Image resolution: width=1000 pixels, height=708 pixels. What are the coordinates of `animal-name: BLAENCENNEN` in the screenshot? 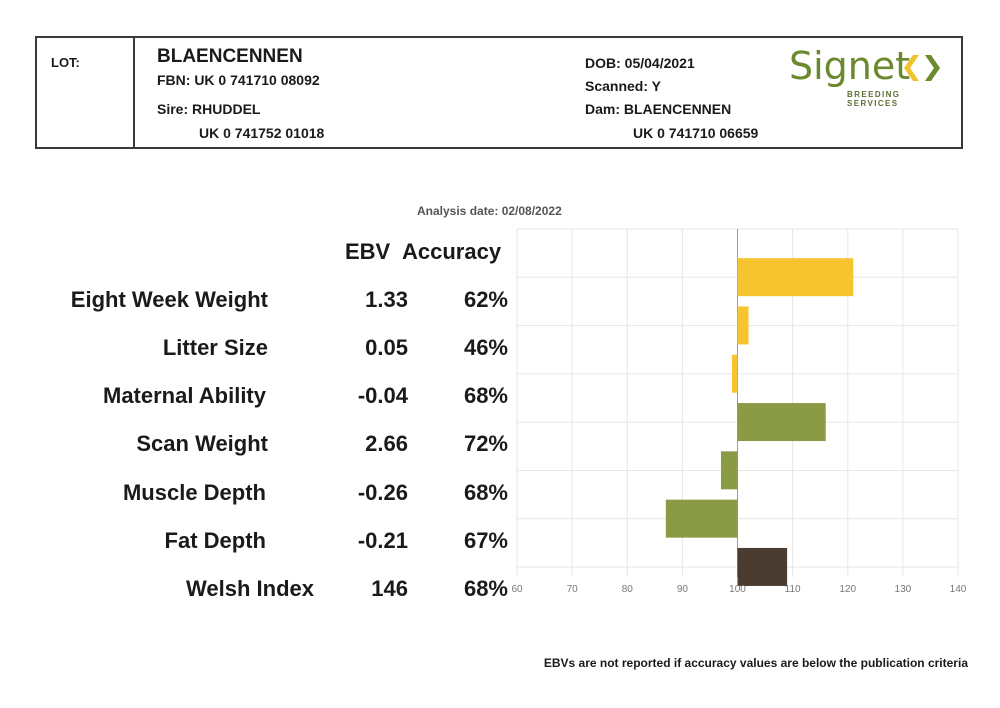 It's located at (230, 56).